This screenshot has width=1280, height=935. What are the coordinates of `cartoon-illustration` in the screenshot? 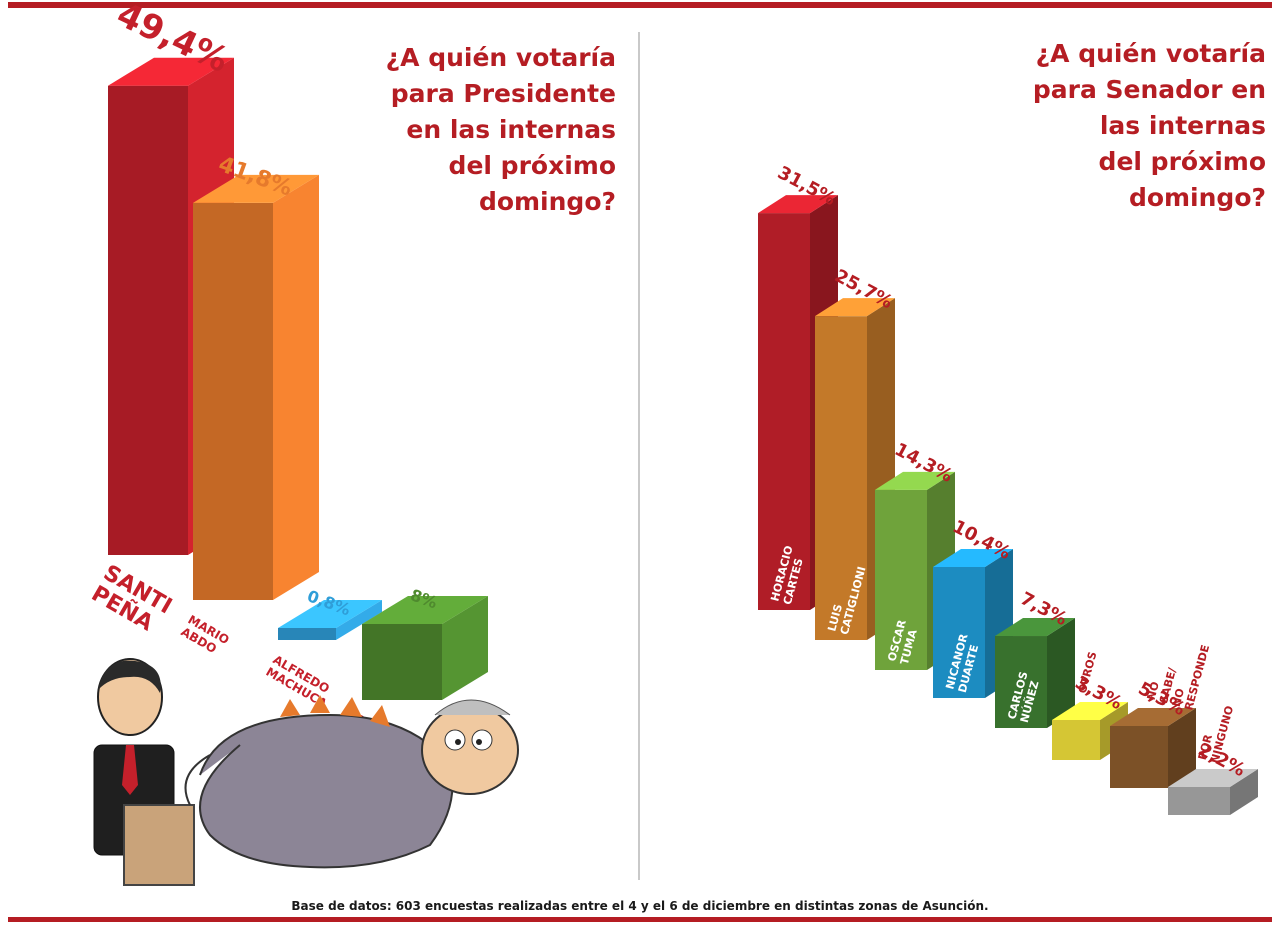 It's located at (306, 772).